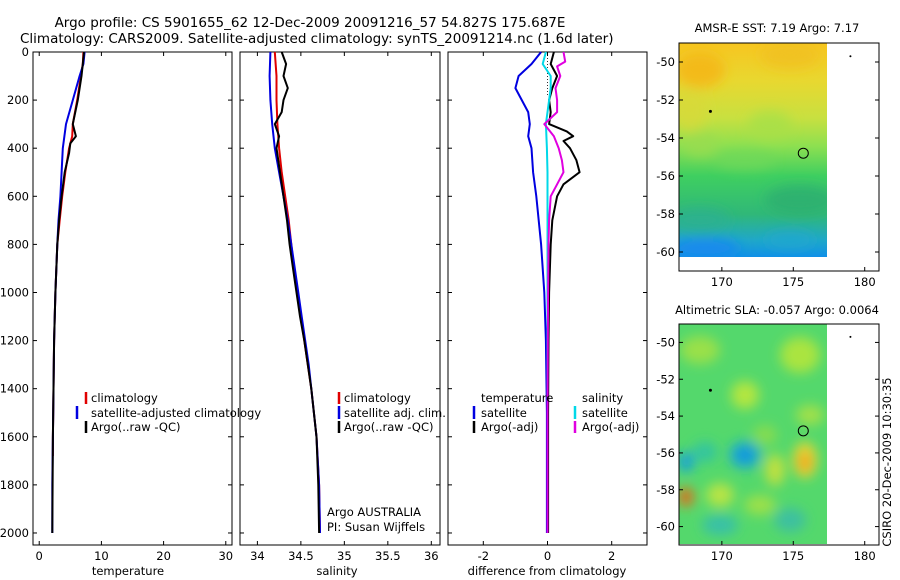  Describe the element at coordinates (483, 556) in the screenshot. I see `xtick-label: -2` at that location.